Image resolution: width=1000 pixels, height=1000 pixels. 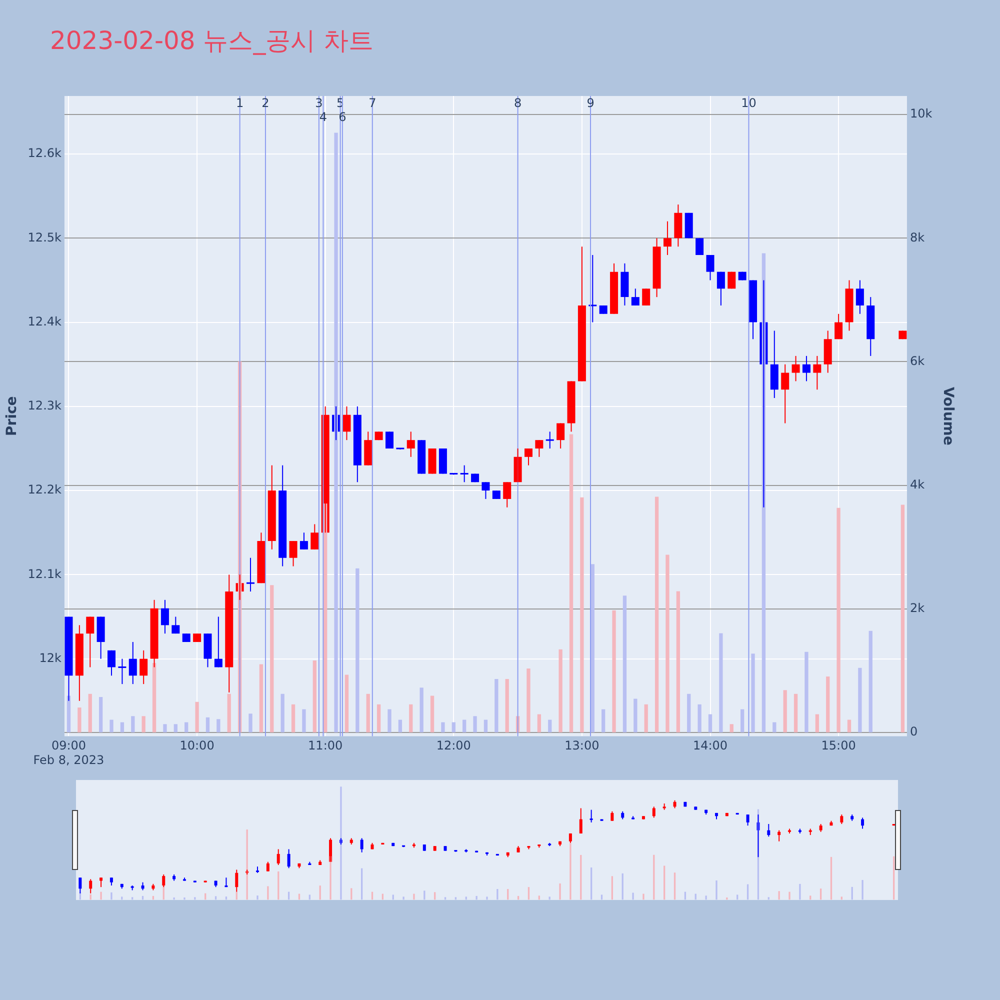 I want to click on x-tick-label: 10:00, so click(x=197, y=745).